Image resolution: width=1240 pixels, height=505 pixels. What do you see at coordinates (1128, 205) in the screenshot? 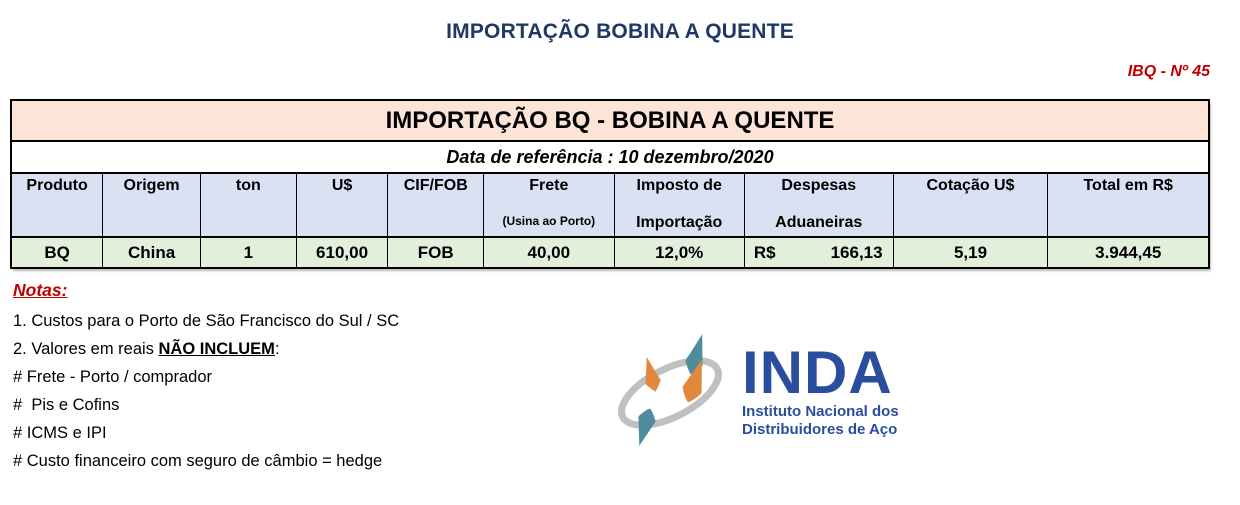
I see `col-header-total-rs: Total em R$` at bounding box center [1128, 205].